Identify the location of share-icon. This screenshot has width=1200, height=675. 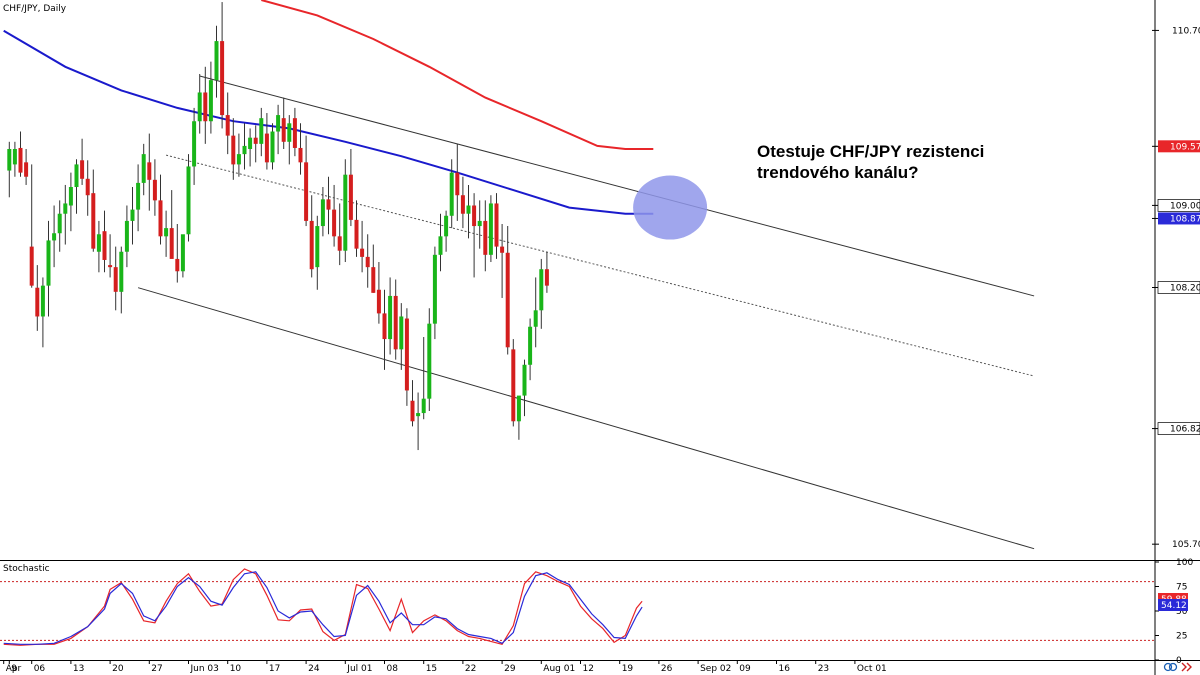
(1170, 667).